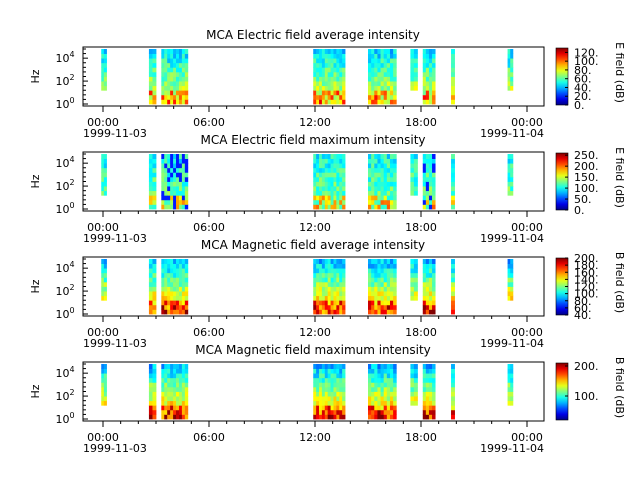 The height and width of the screenshot is (480, 640). What do you see at coordinates (209, 227) in the screenshot?
I see `x-tick-label: 06:00` at bounding box center [209, 227].